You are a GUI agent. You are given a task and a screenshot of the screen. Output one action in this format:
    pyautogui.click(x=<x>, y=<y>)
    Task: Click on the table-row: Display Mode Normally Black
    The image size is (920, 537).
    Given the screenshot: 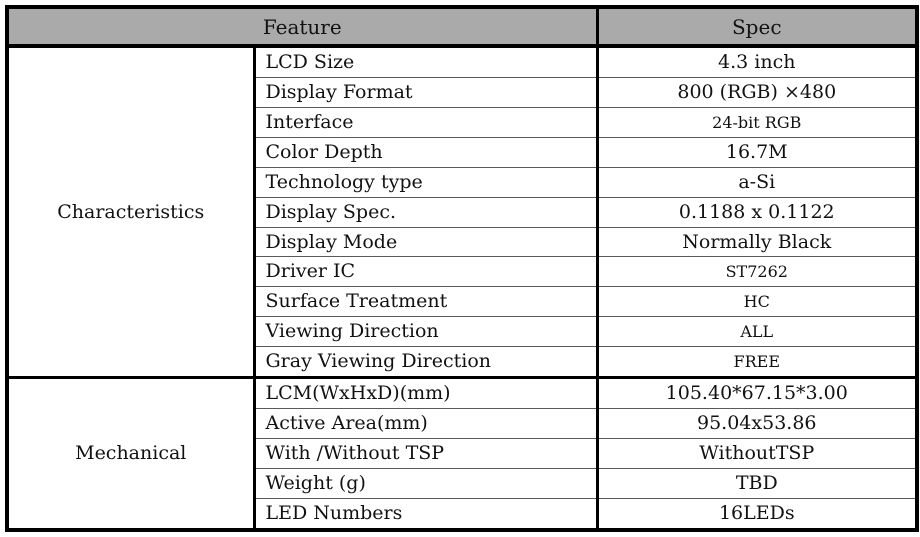 What is the action you would take?
    pyautogui.click(x=462, y=242)
    